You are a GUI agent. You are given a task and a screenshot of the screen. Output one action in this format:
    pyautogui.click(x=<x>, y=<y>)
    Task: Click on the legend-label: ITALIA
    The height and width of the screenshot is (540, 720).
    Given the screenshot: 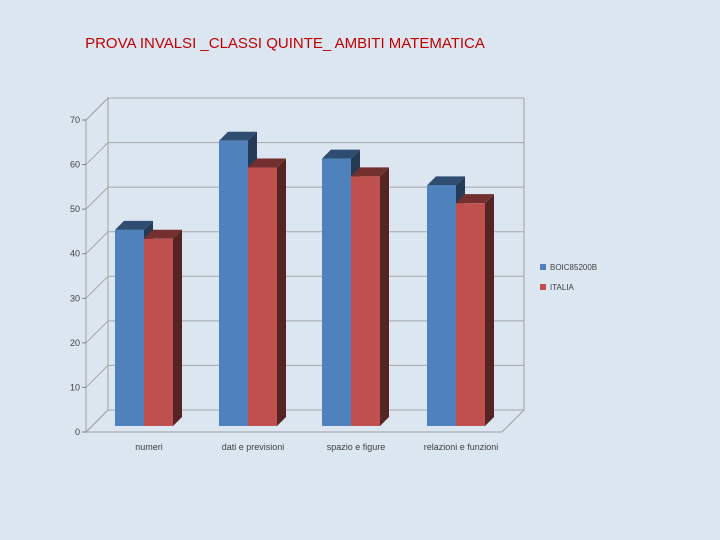 What is the action you would take?
    pyautogui.click(x=562, y=287)
    